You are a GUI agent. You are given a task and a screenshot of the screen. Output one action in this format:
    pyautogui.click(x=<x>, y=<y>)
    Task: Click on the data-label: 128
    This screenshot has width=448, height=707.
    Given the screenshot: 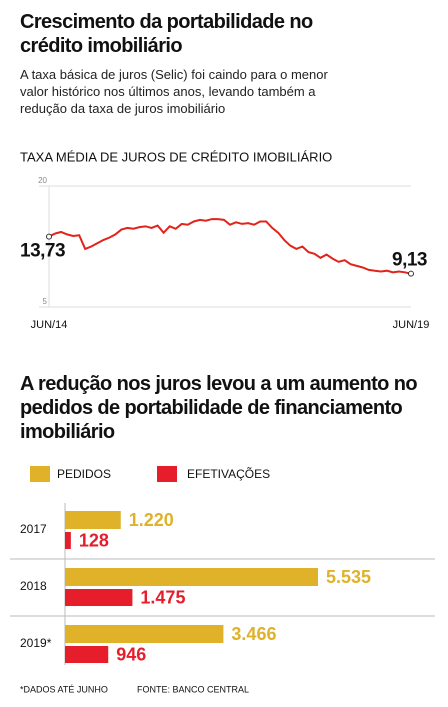 What is the action you would take?
    pyautogui.click(x=94, y=540)
    